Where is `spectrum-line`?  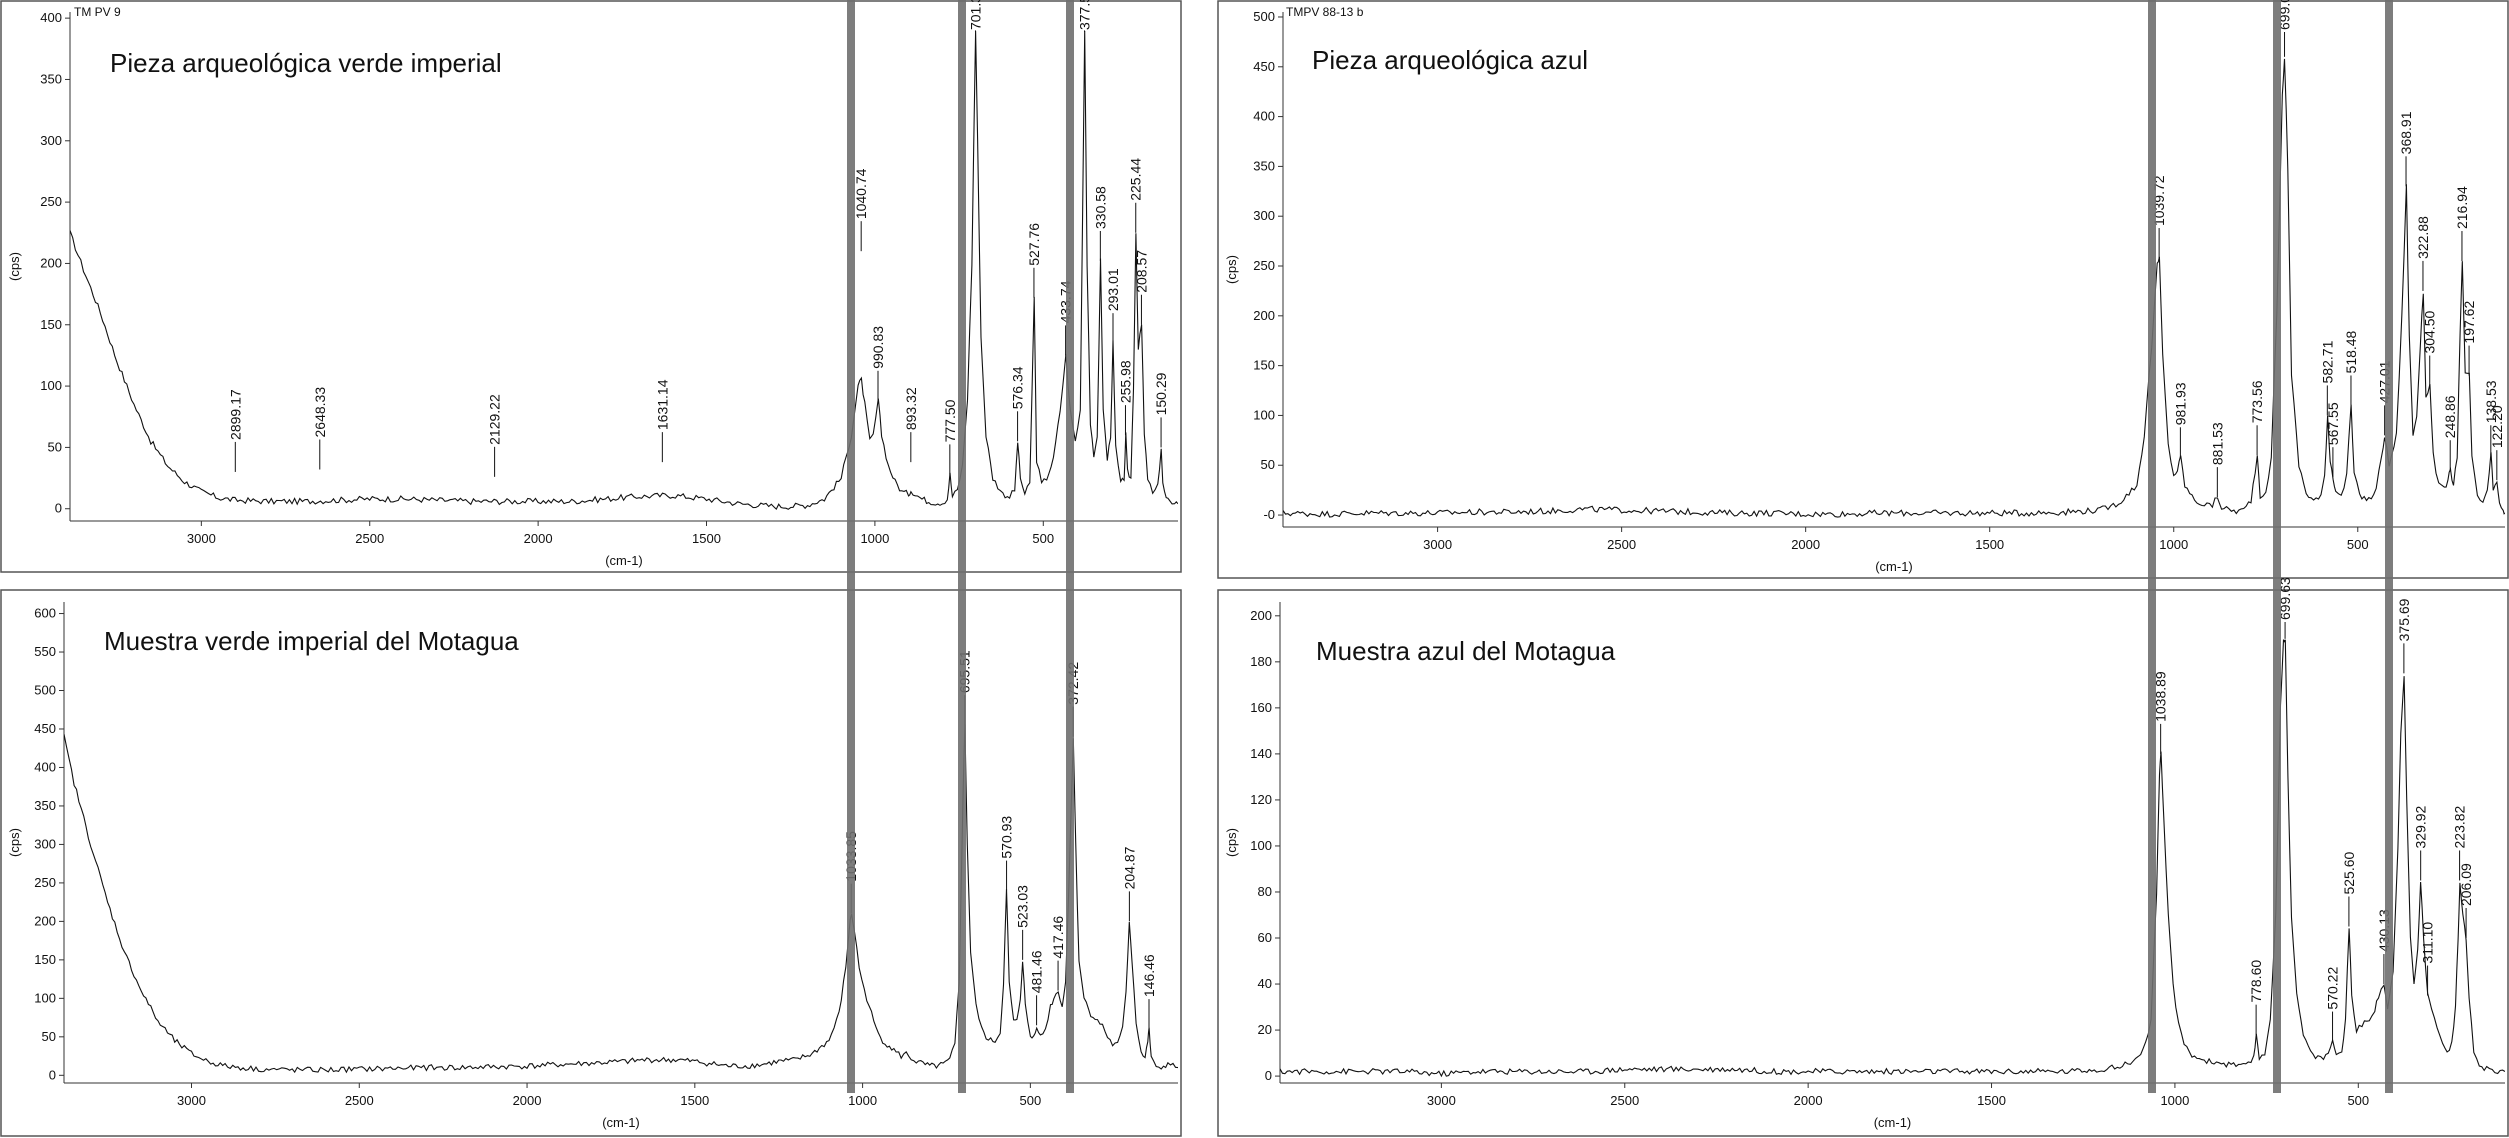 spectrum-line is located at coordinates (621, 899).